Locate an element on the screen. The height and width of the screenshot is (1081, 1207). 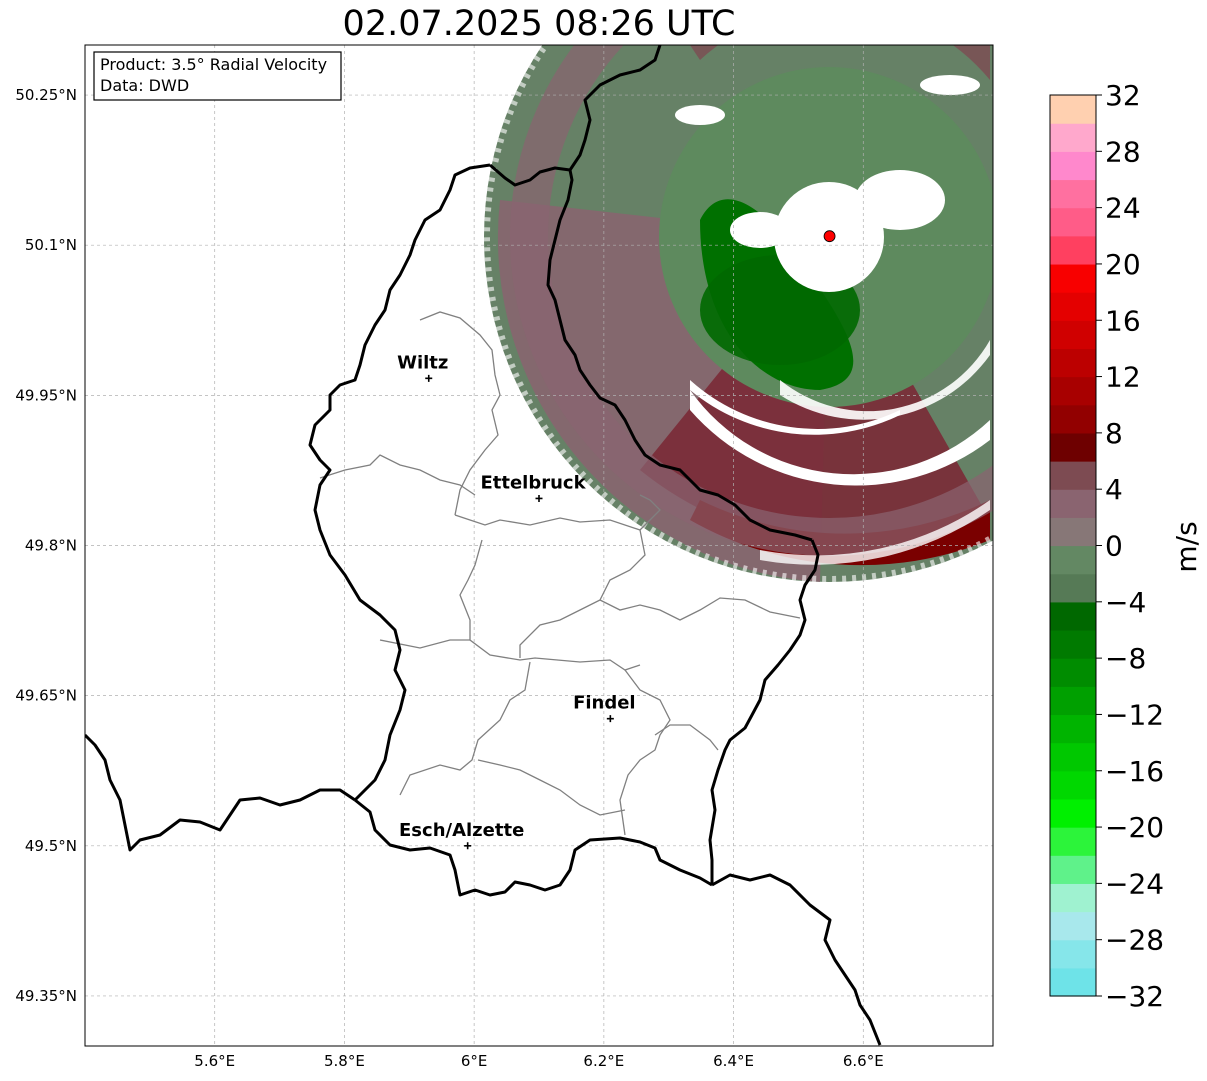
lat-tick-label: 49.95°N is located at coordinates (46, 395).